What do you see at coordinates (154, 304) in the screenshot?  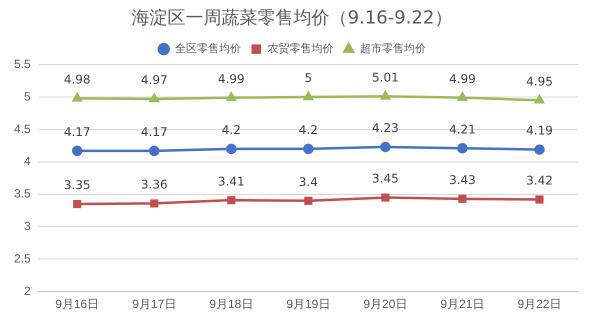 I see `x-tick-label: 9月17日` at bounding box center [154, 304].